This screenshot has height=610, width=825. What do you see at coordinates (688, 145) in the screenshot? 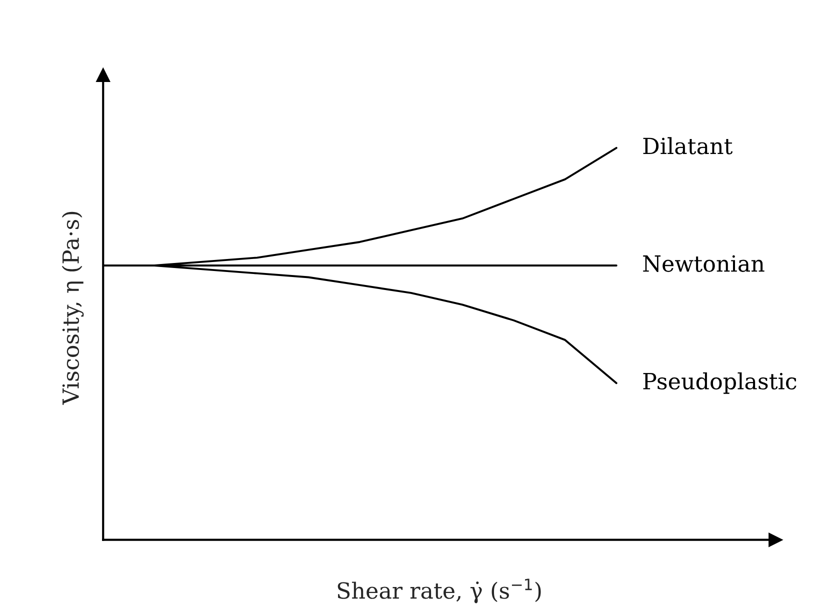
I see `series-label: Dilatant` at bounding box center [688, 145].